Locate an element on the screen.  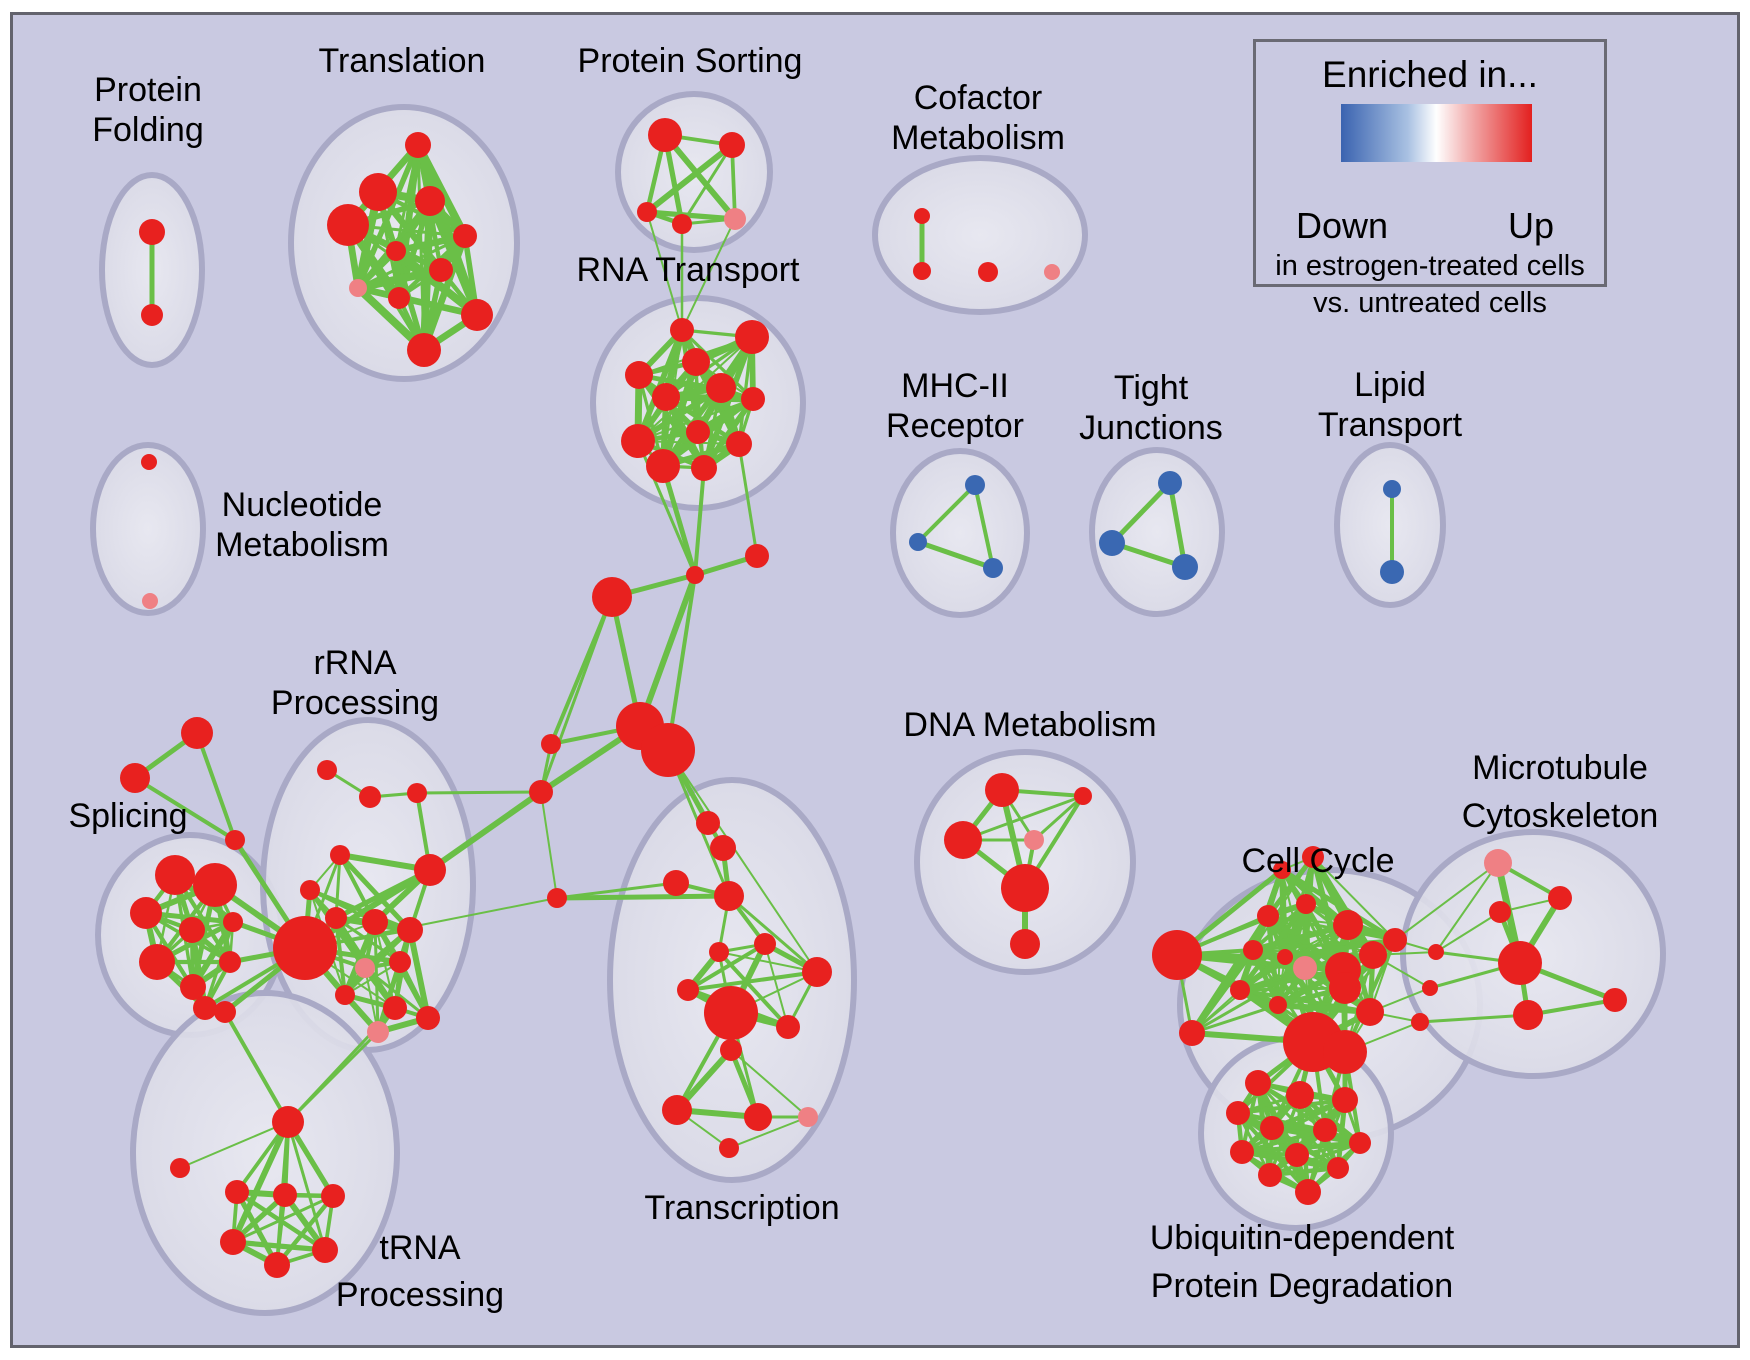
gene-set-node-rr16 is located at coordinates (428, 1018).